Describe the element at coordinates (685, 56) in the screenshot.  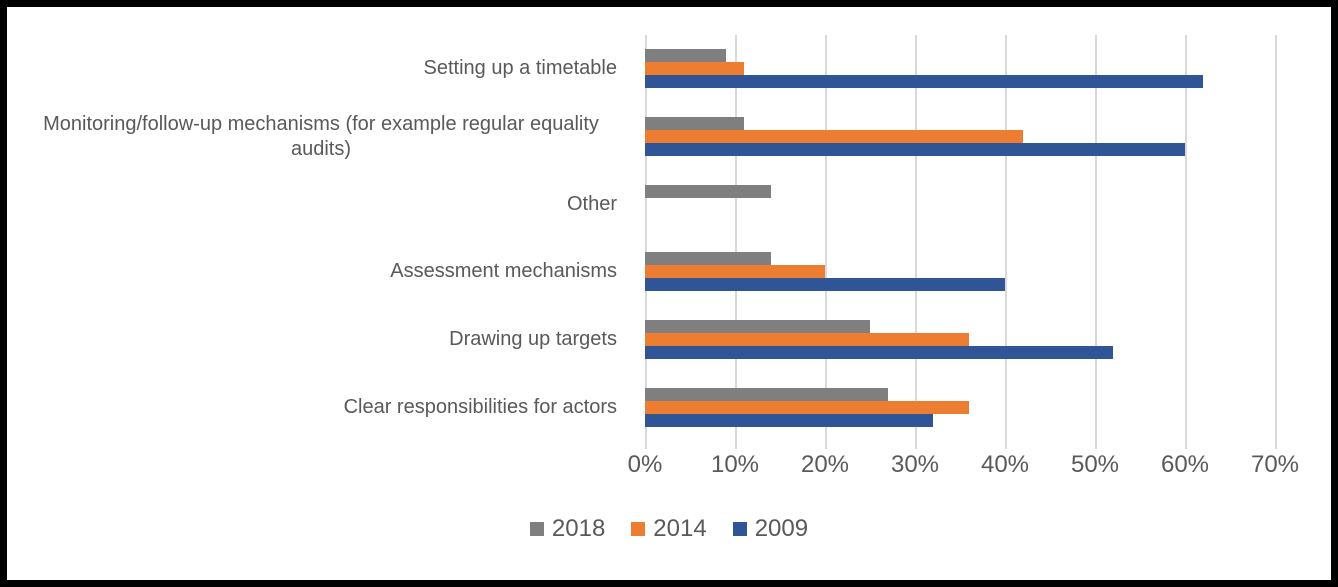
I see `bar-2018-setting-up-a-timetable` at that location.